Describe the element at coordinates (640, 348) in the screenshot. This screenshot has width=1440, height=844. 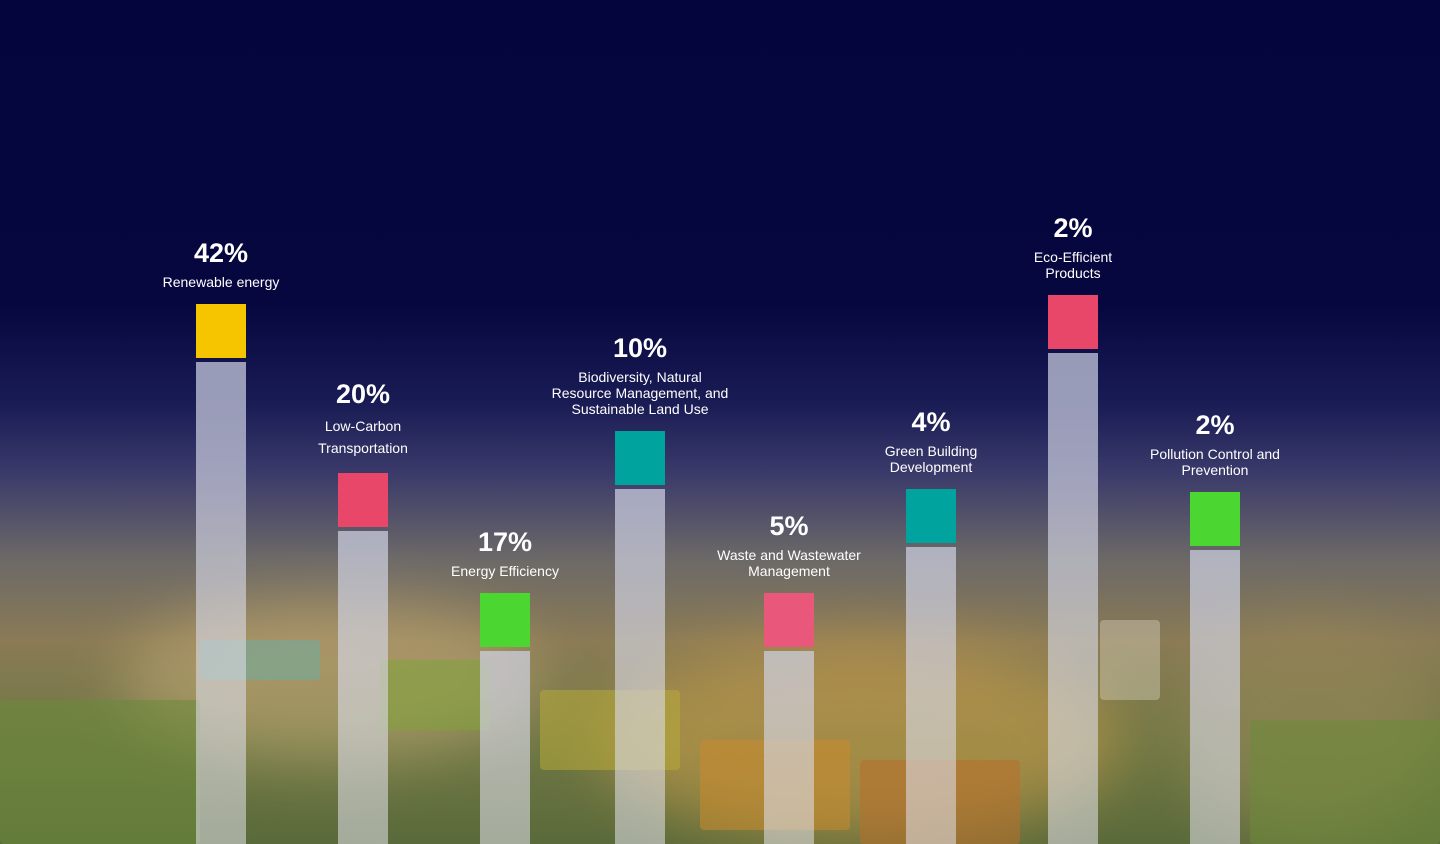
I see `data-label: 10%` at that location.